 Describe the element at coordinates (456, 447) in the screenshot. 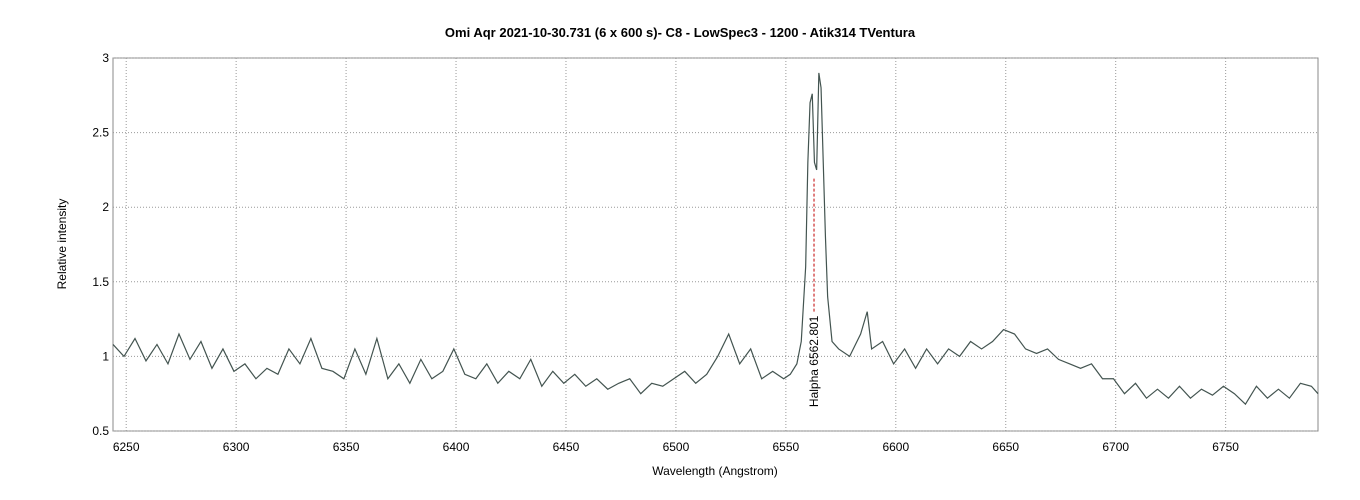

I see `x-tick-label: 6400` at that location.